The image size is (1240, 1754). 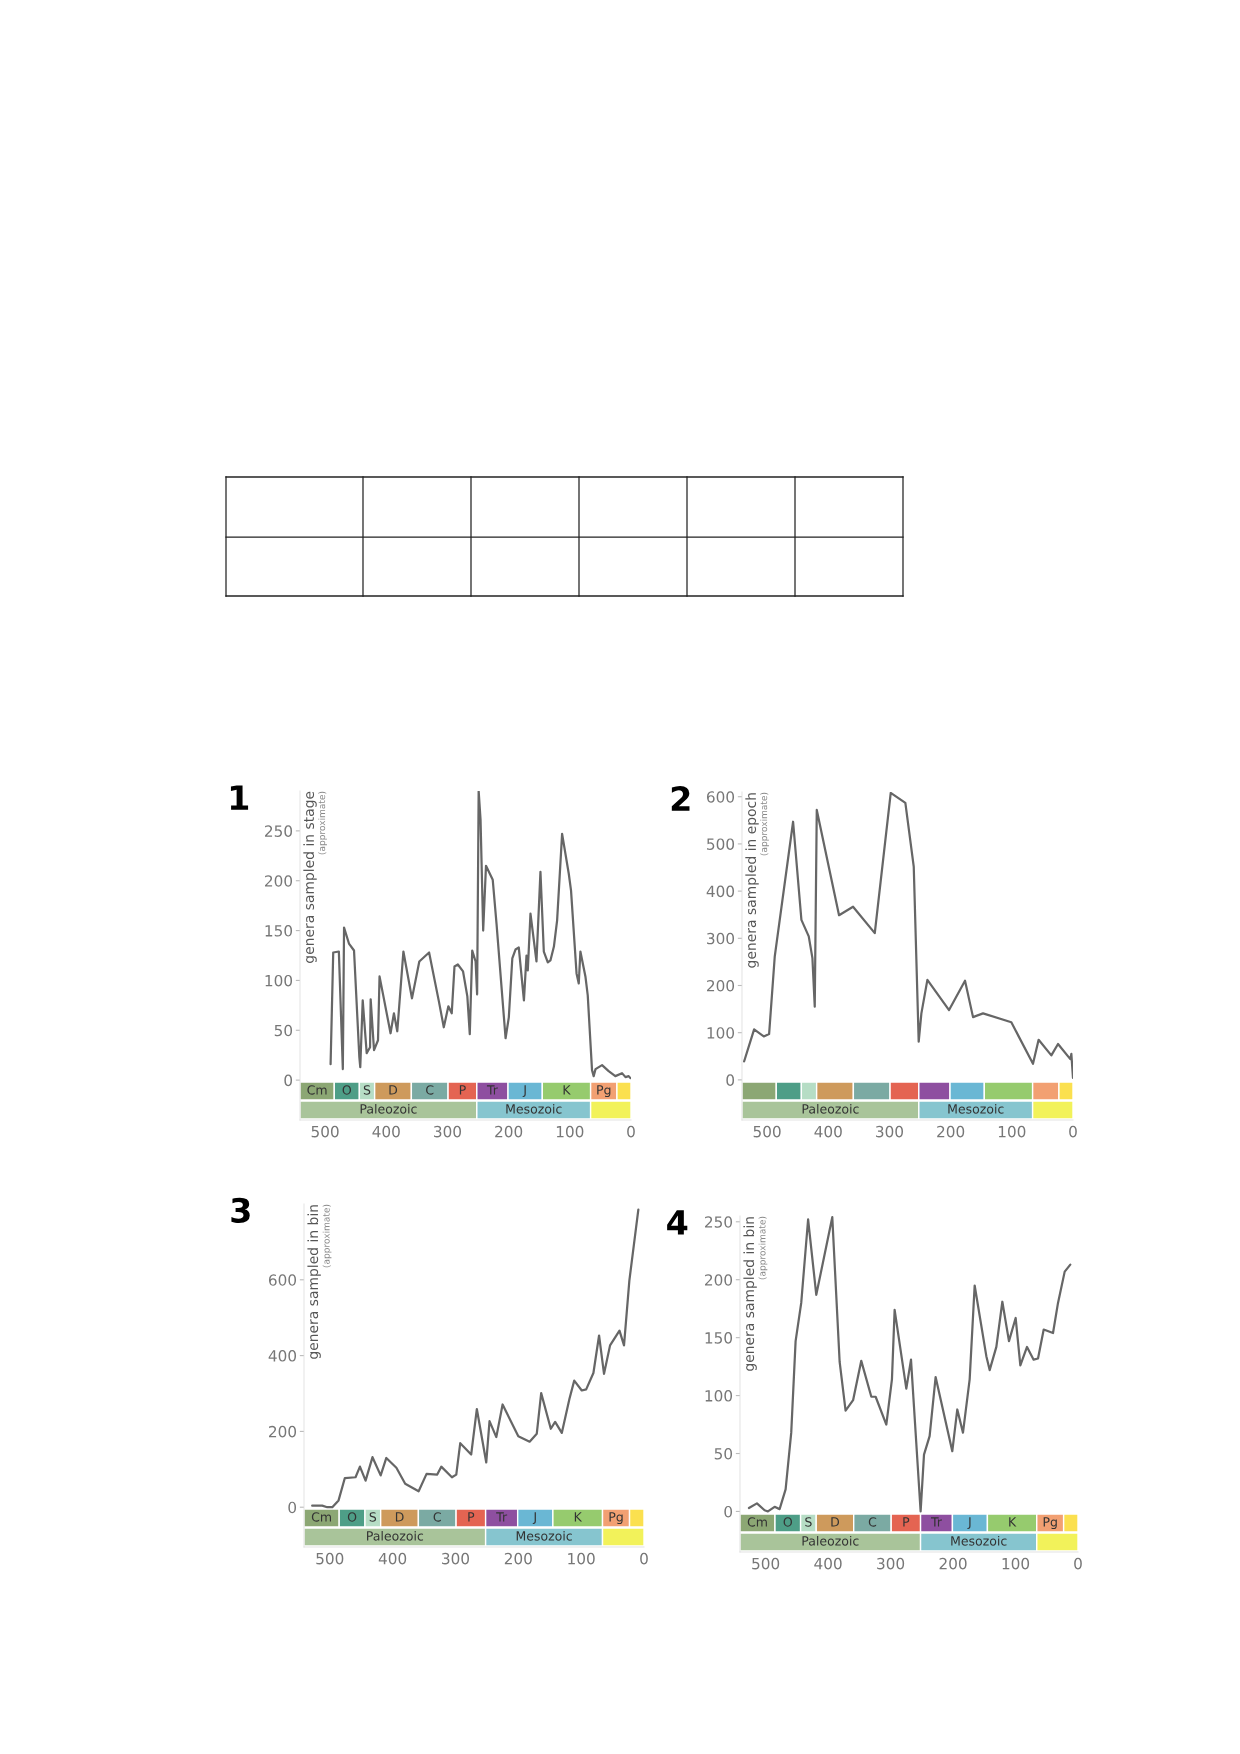 I want to click on chart-title: 3, so click(x=240, y=1210).